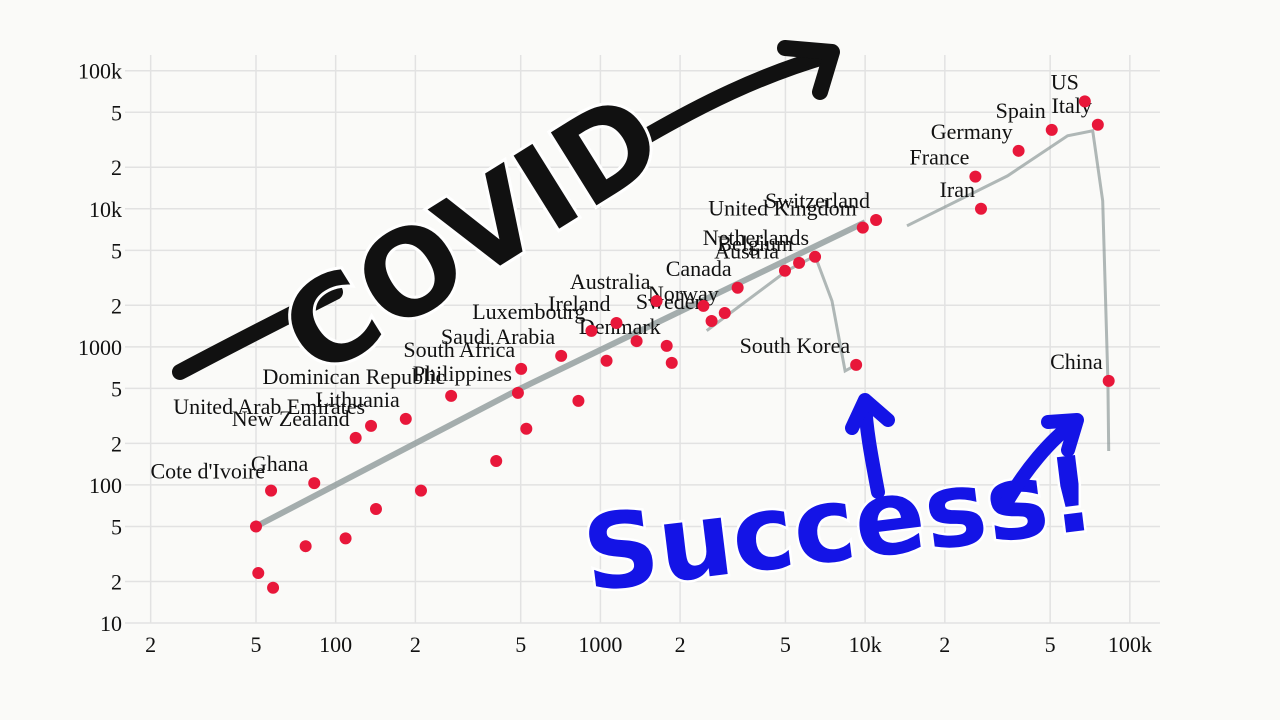  I want to click on y-tick-label: 10k, so click(105, 209).